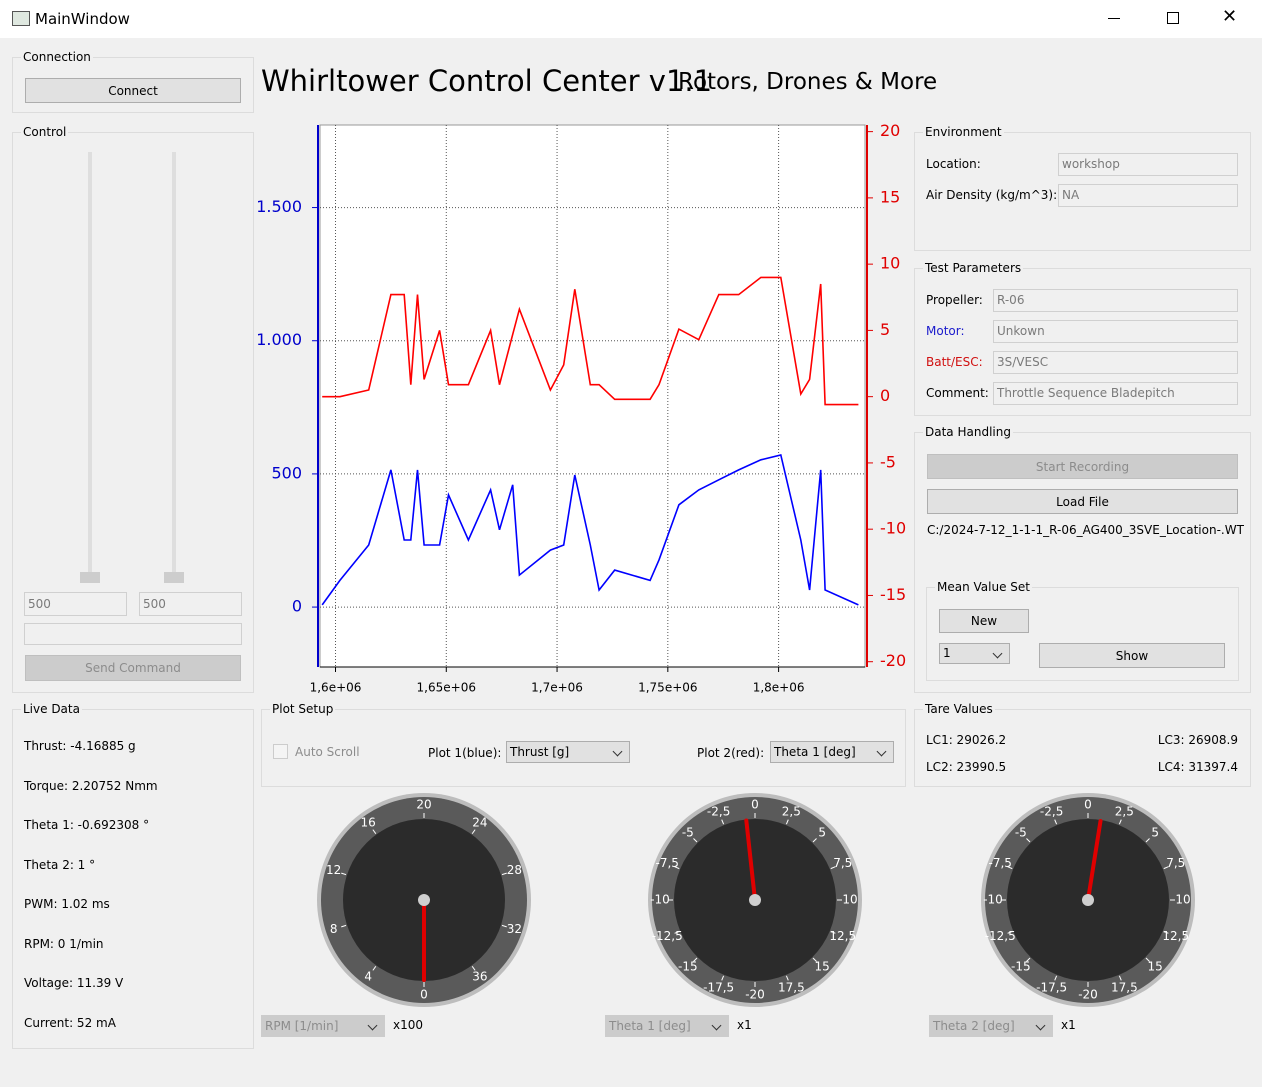 The width and height of the screenshot is (1262, 1087). I want to click on gauge-tick-label: 12, so click(333, 870).